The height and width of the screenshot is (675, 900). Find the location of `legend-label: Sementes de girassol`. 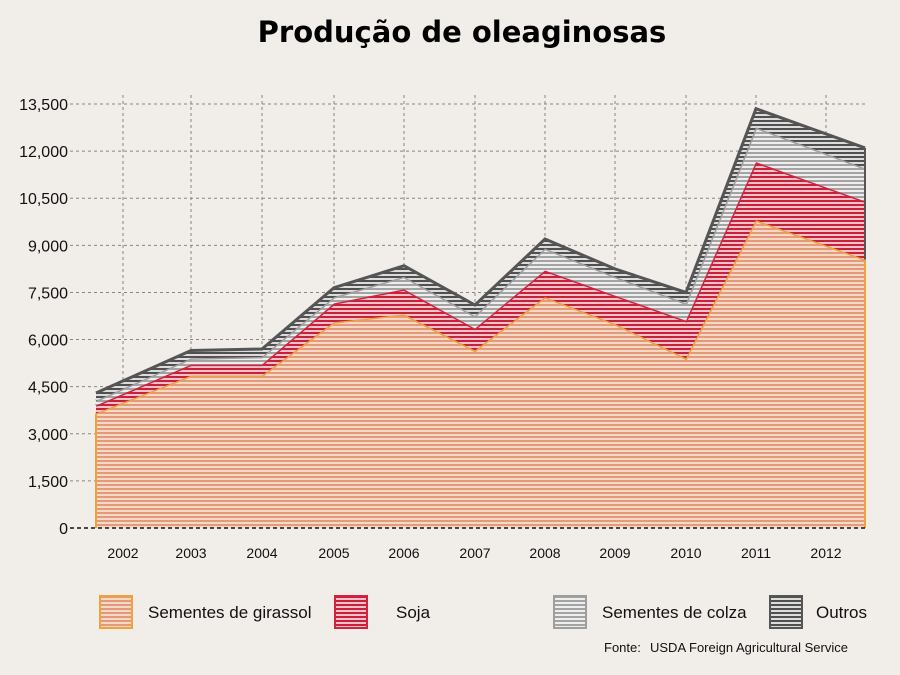

legend-label: Sementes de girassol is located at coordinates (229, 612).